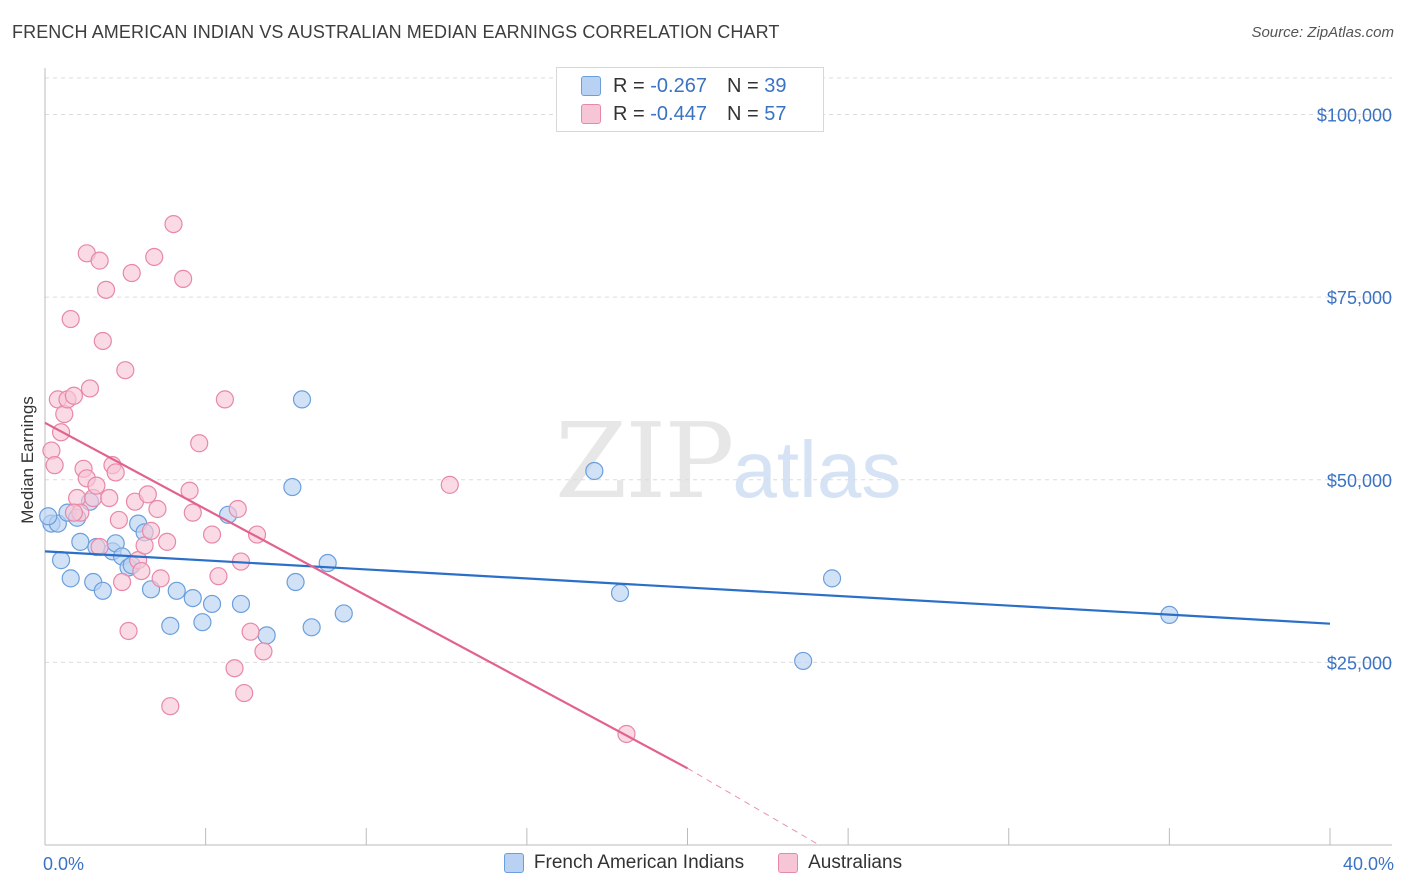 The width and height of the screenshot is (1406, 892). I want to click on watermark: ZIPatlas, so click(728, 461).